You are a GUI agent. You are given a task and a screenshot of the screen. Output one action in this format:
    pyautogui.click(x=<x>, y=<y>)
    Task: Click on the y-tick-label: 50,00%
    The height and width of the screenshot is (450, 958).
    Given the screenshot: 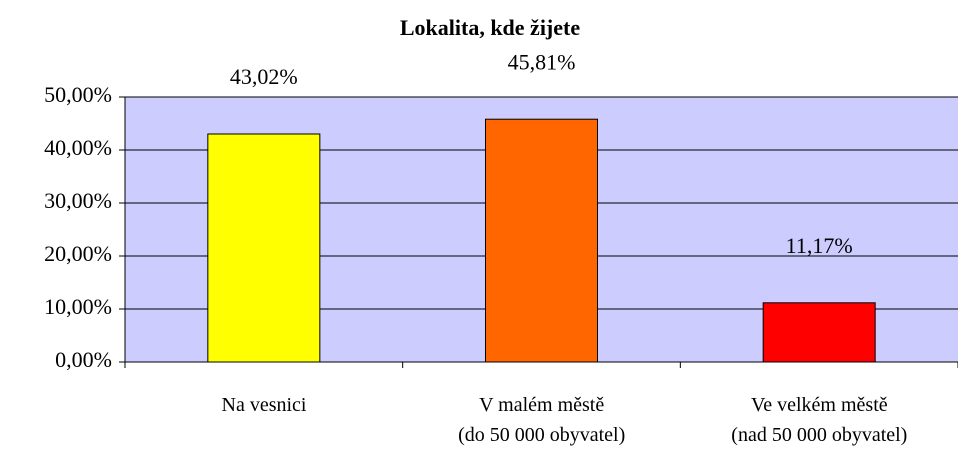 What is the action you would take?
    pyautogui.click(x=78, y=94)
    